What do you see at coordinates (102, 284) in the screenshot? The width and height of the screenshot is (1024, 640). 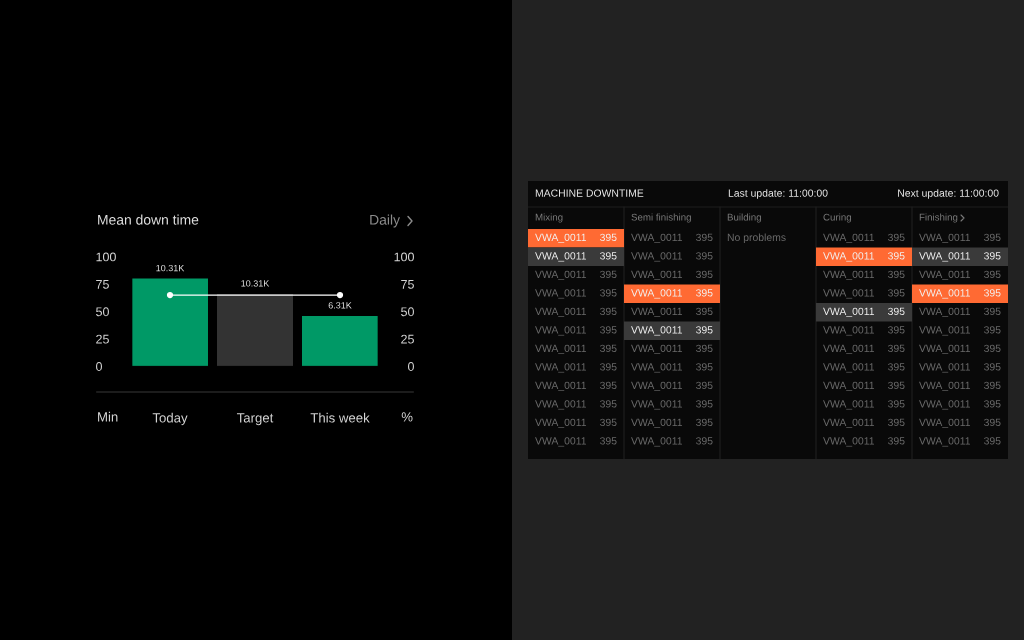 I see `y-tick-label: 75` at bounding box center [102, 284].